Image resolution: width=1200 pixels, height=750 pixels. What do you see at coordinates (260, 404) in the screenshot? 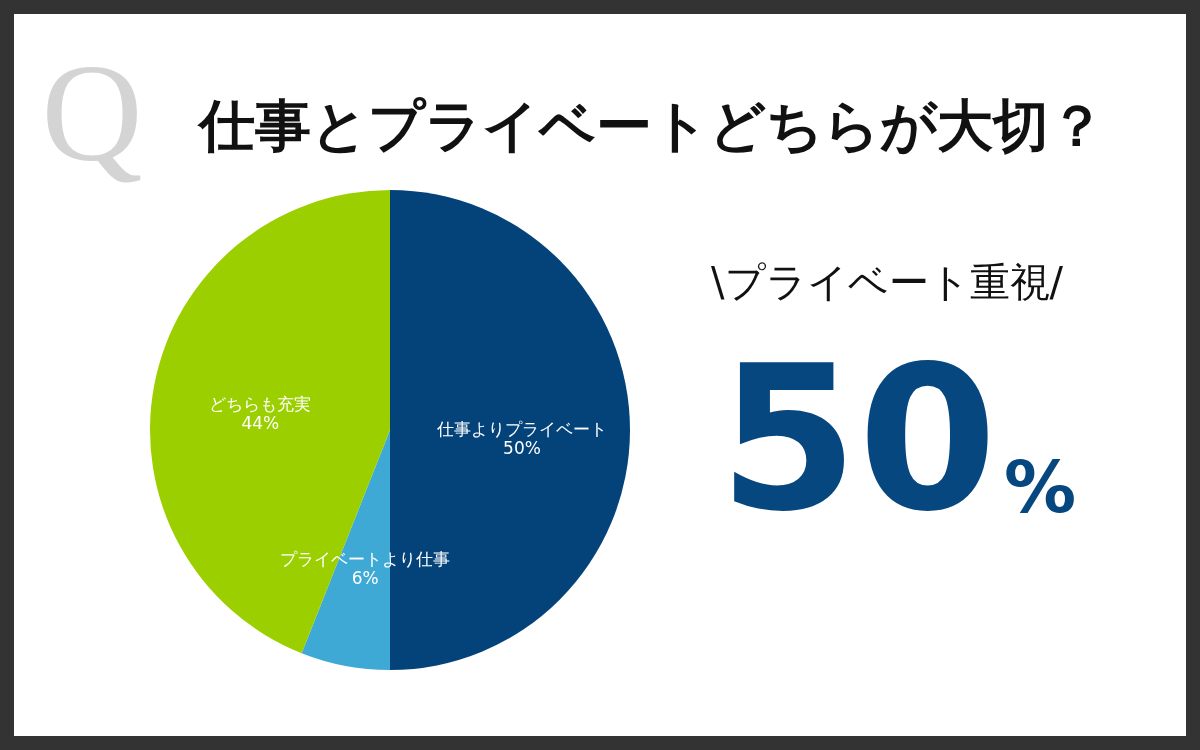
I see `slice-label: どちらも充実` at bounding box center [260, 404].